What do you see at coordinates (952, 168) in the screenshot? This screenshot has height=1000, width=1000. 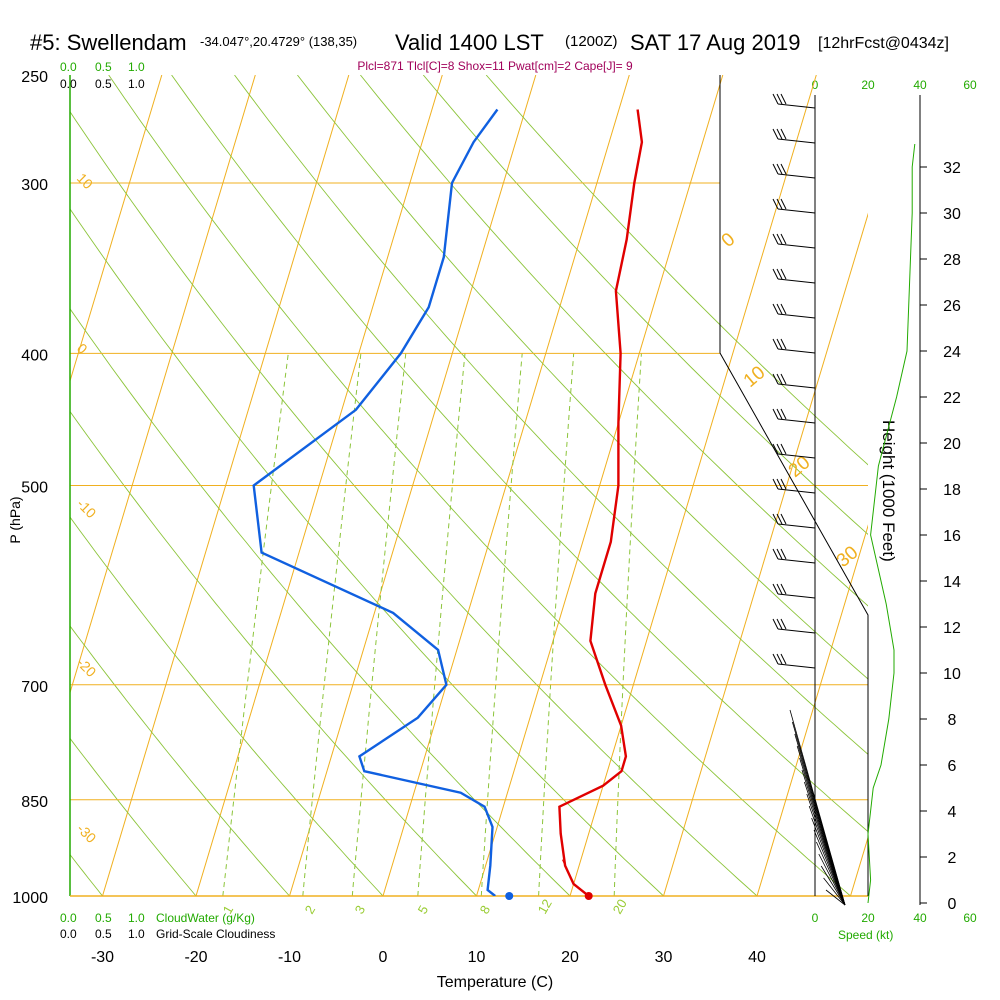 I see `height-label-32: 32` at bounding box center [952, 168].